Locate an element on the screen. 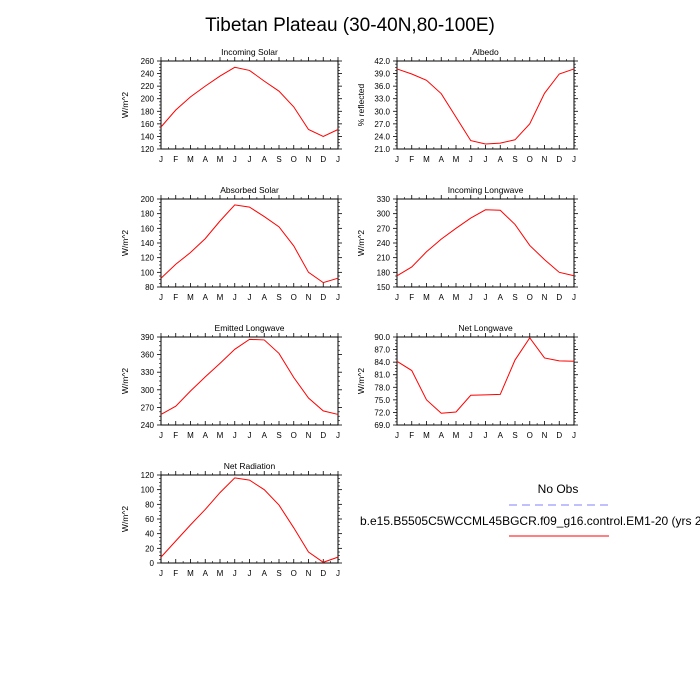 The width and height of the screenshot is (700, 700). panel-title: Absorbed Solar is located at coordinates (249, 190).